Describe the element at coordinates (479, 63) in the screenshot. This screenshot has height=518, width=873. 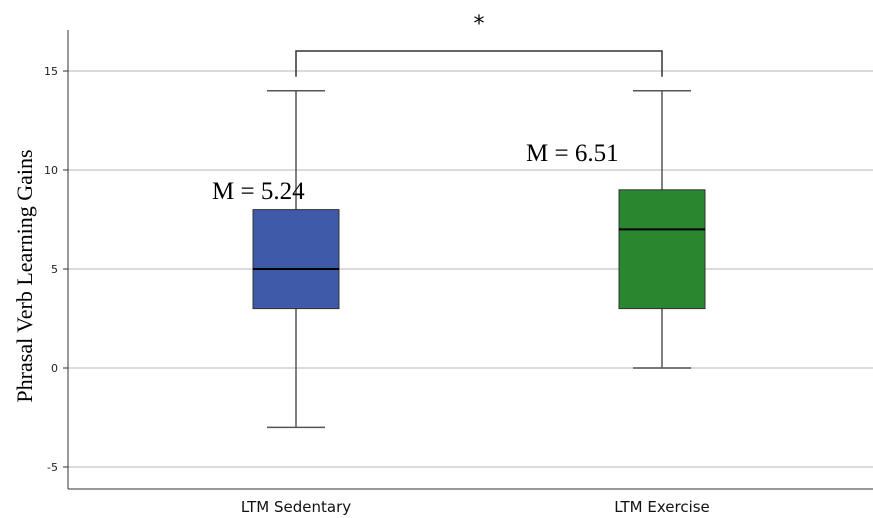
I see `significance-bracket-line` at that location.